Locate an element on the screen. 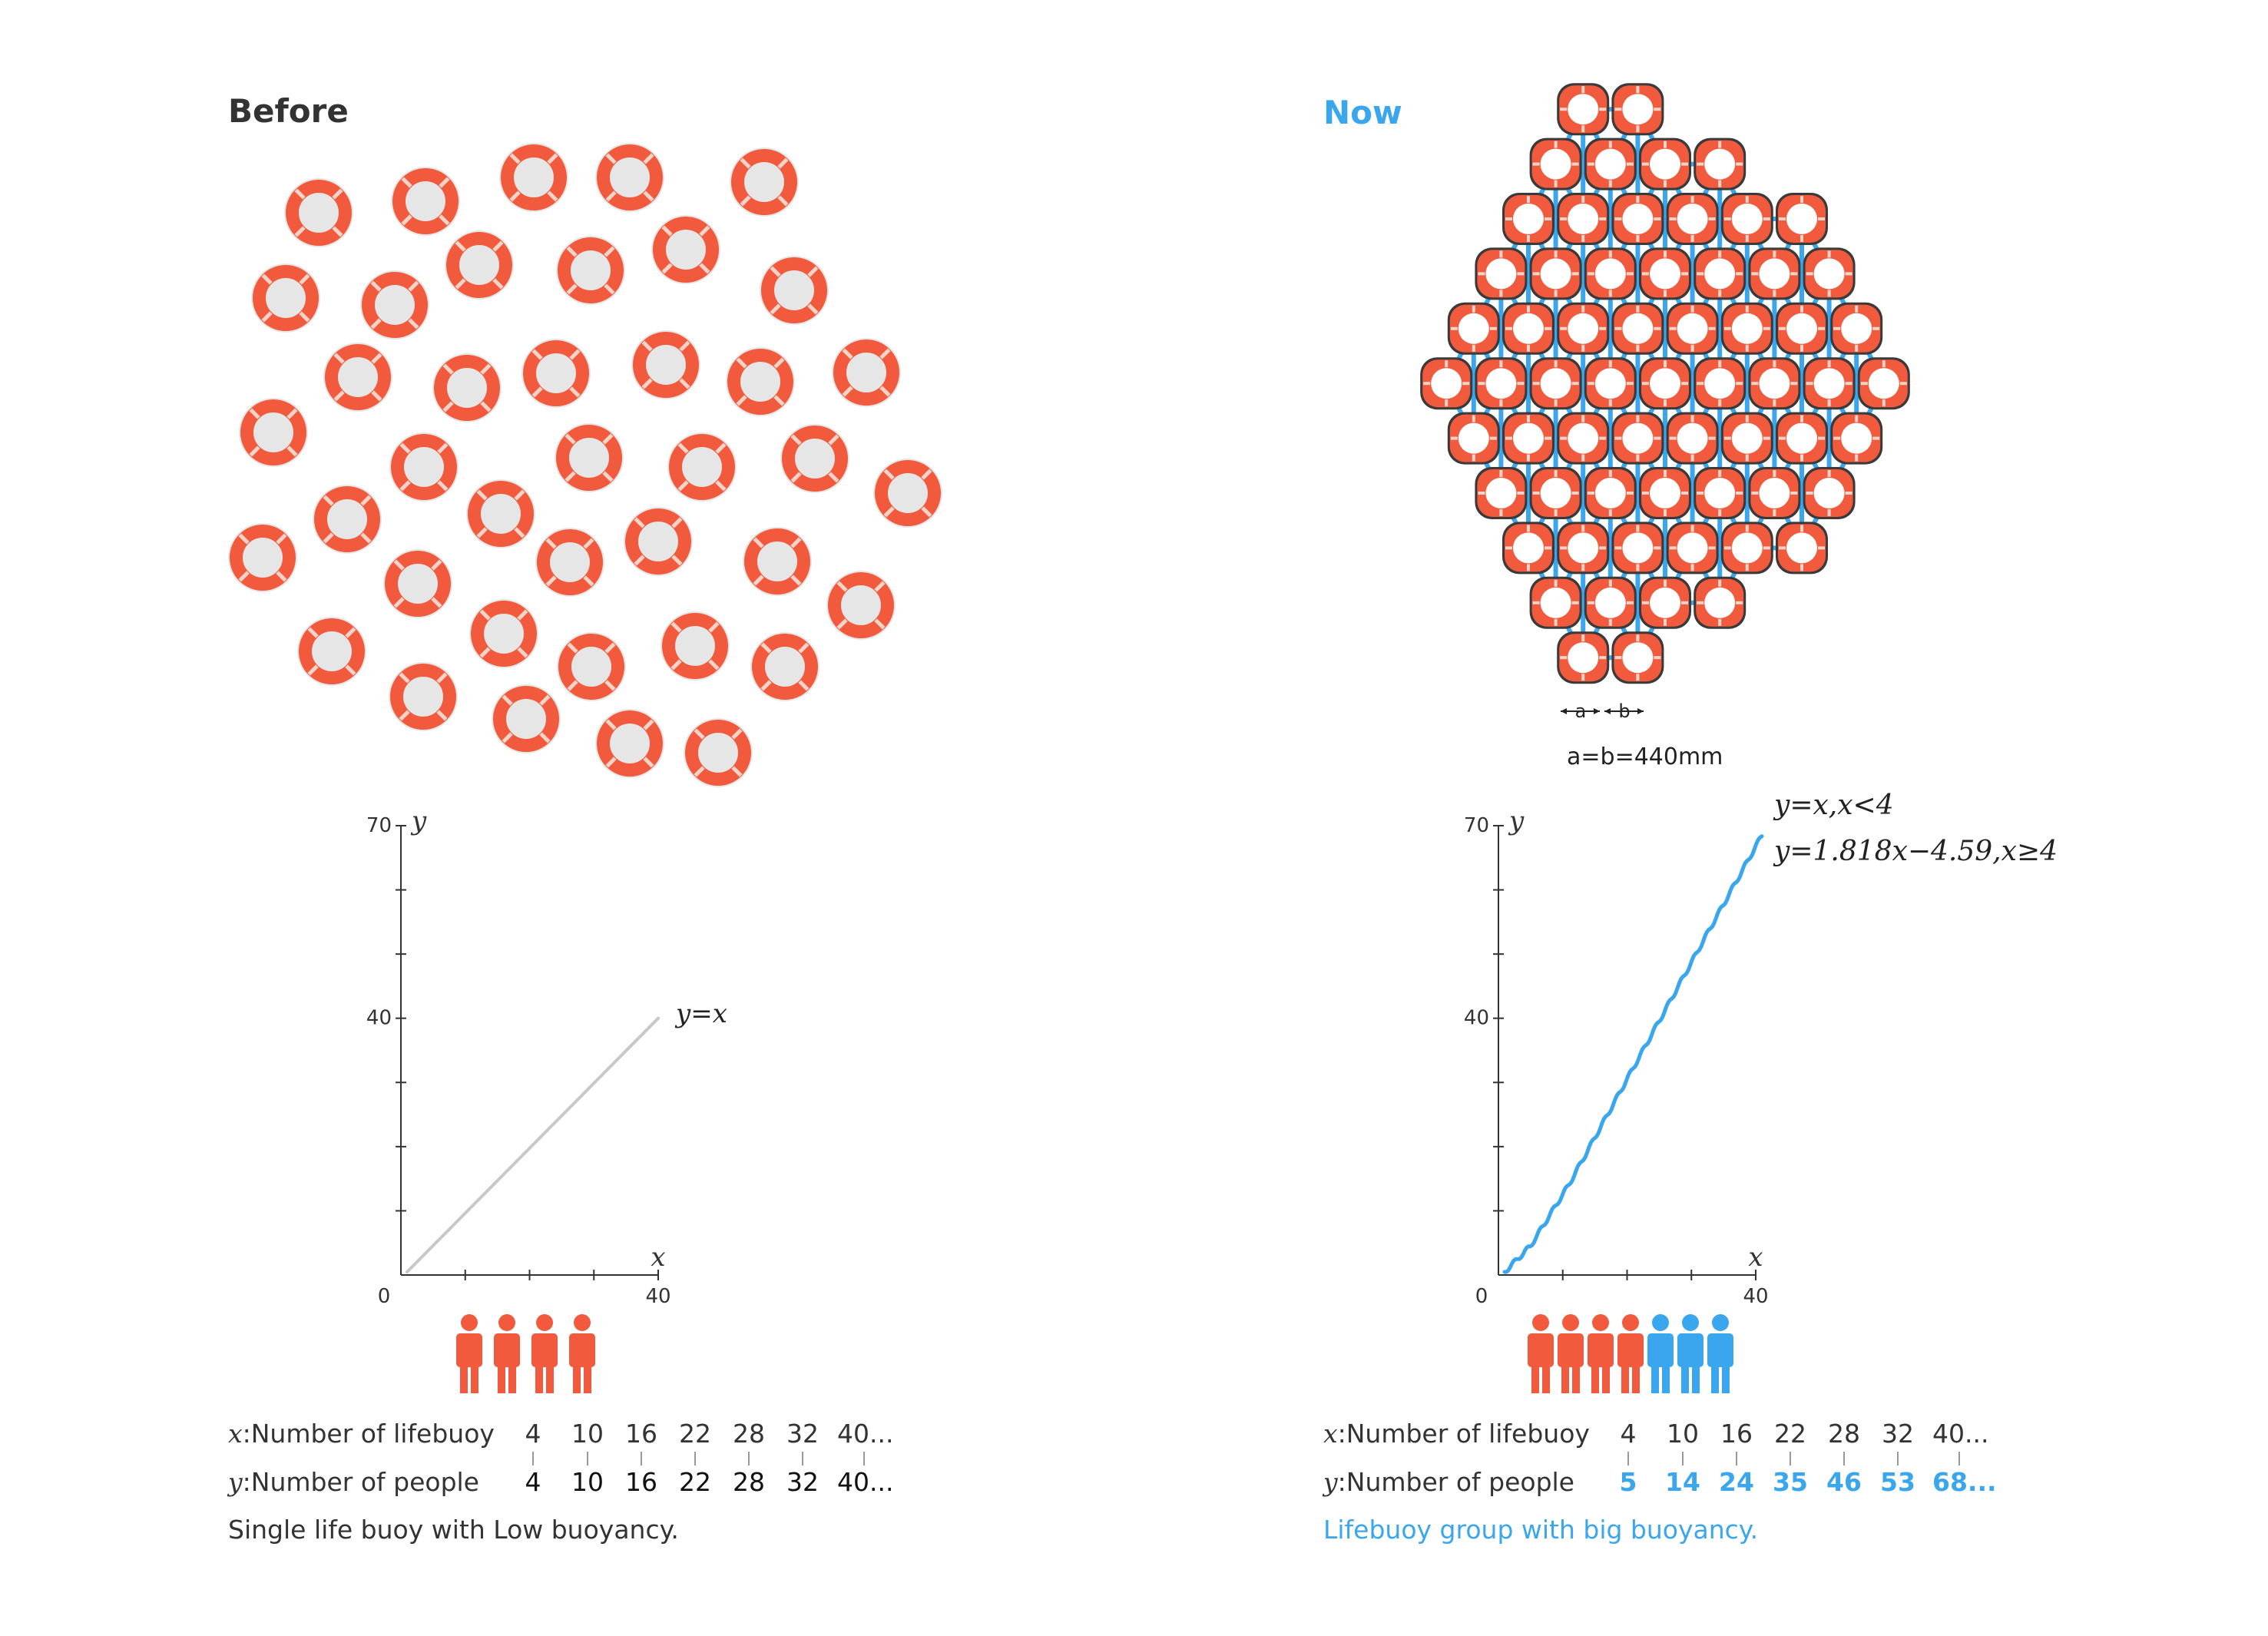 The width and height of the screenshot is (2268, 1636). dimension-b-arrow is located at coordinates (1624, 711).